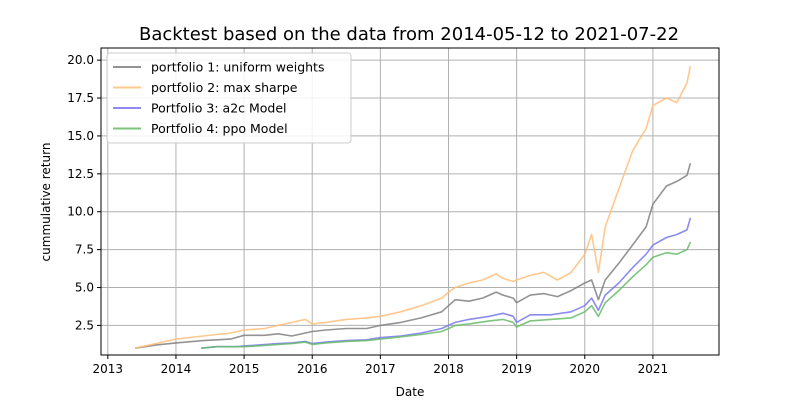  I want to click on y-tick-label: 15.0, so click(80, 136).